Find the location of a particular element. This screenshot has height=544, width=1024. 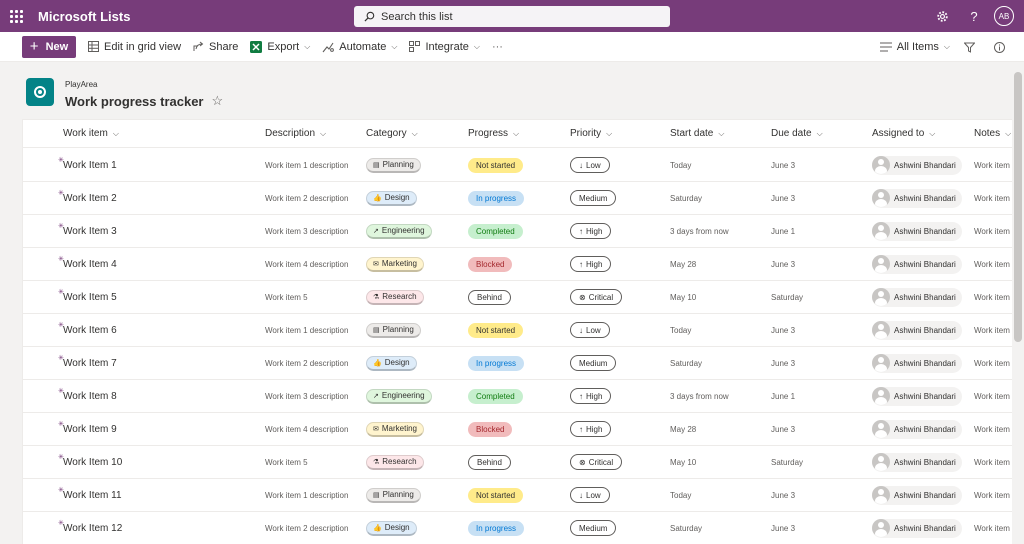

share-button: Share is located at coordinates (215, 47).